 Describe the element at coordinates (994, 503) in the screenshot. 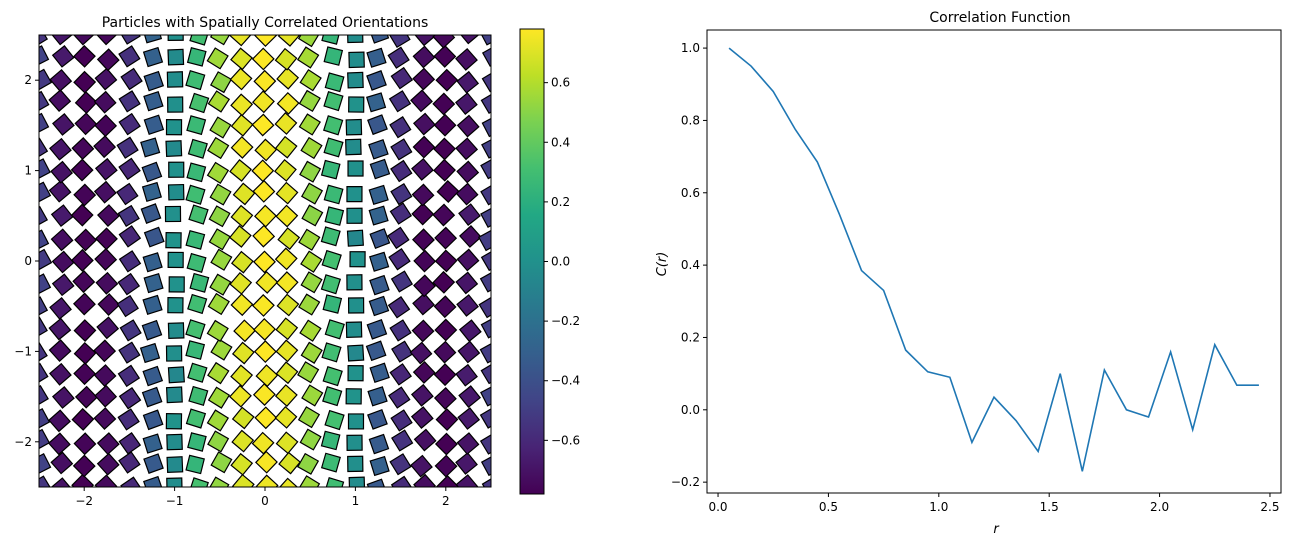

I see `correlation-x-ticks: 0.0 0.5 1.0 1.5 2.0 2.5` at that location.